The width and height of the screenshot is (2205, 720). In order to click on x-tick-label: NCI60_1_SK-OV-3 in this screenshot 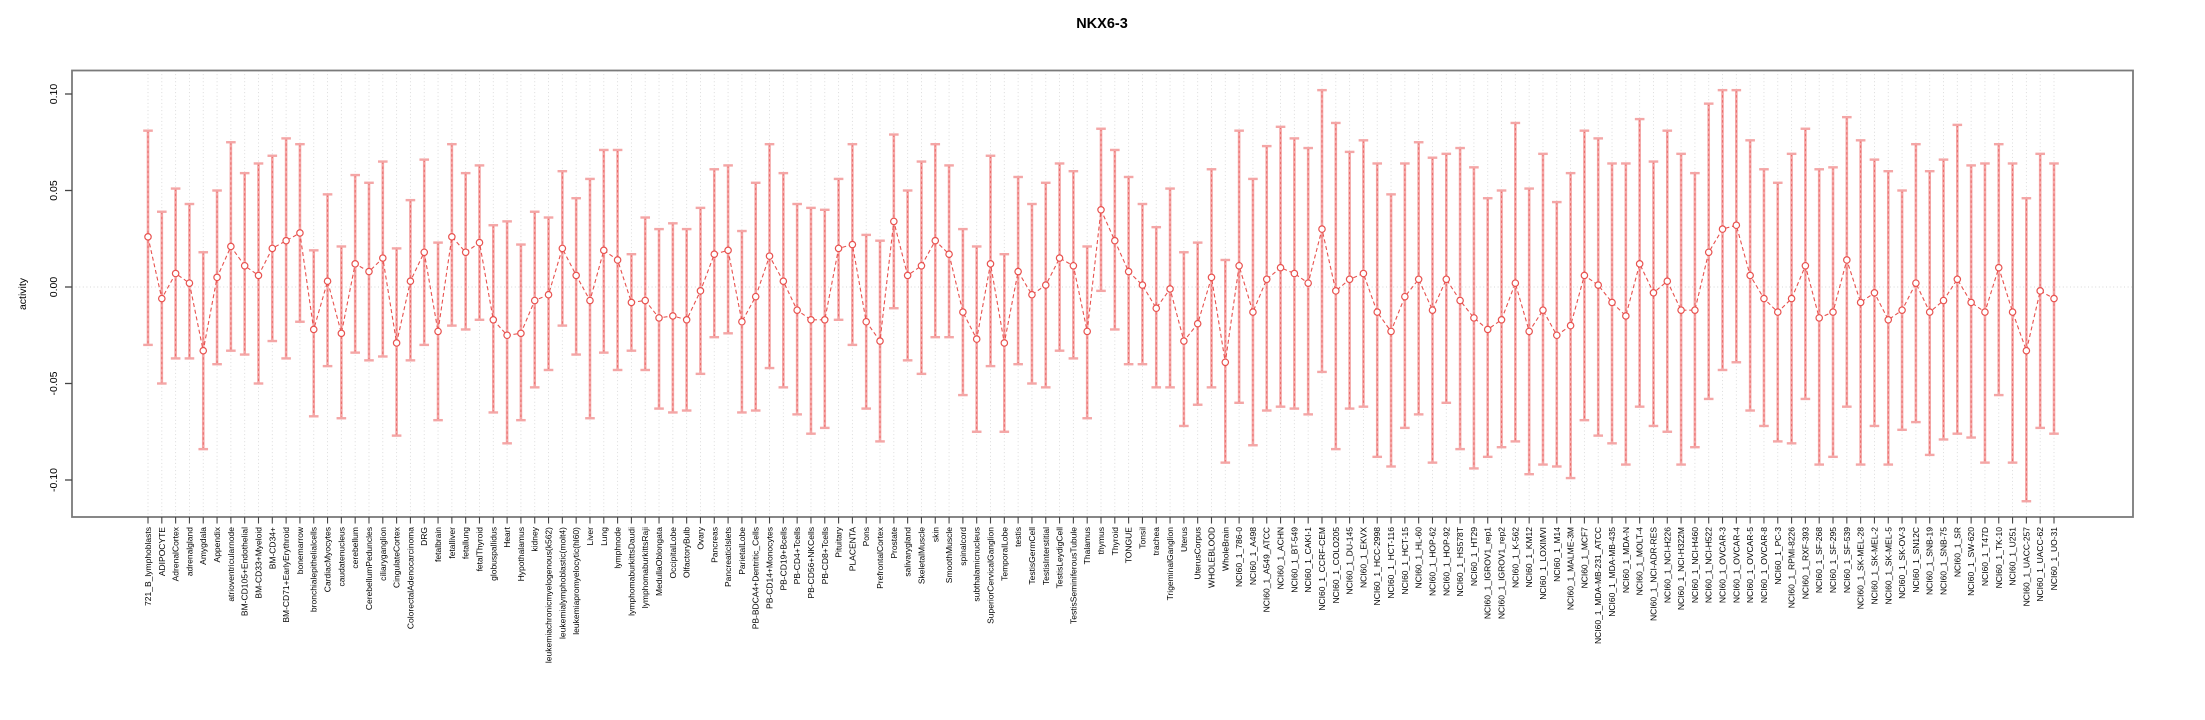, I will do `click(1902, 563)`.